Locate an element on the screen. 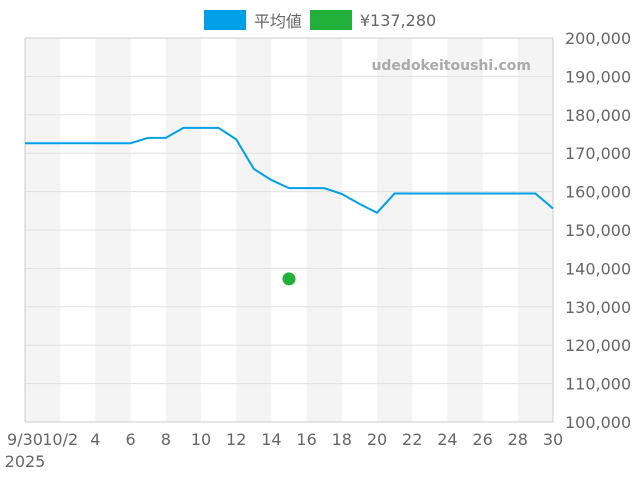  x-tick-label: 10 is located at coordinates (201, 439).